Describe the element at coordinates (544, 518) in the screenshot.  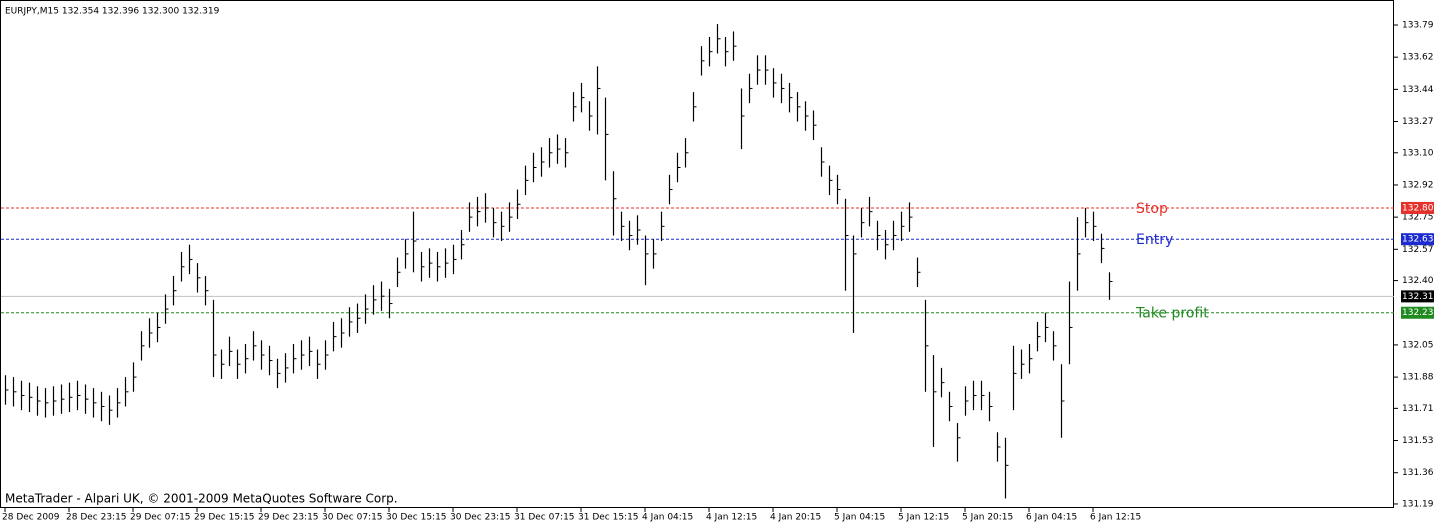
I see `x-tick-label: 31 Dec 07:15` at that location.